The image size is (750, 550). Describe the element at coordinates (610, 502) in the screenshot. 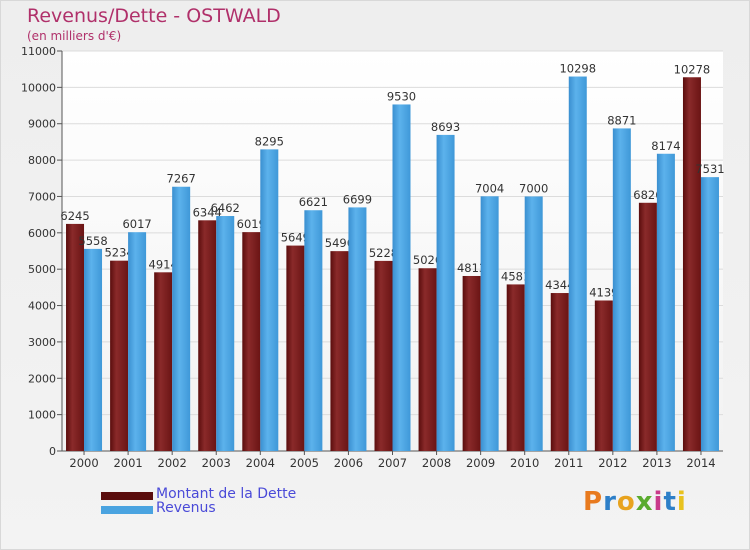

I see `logo-letter: r` at that location.